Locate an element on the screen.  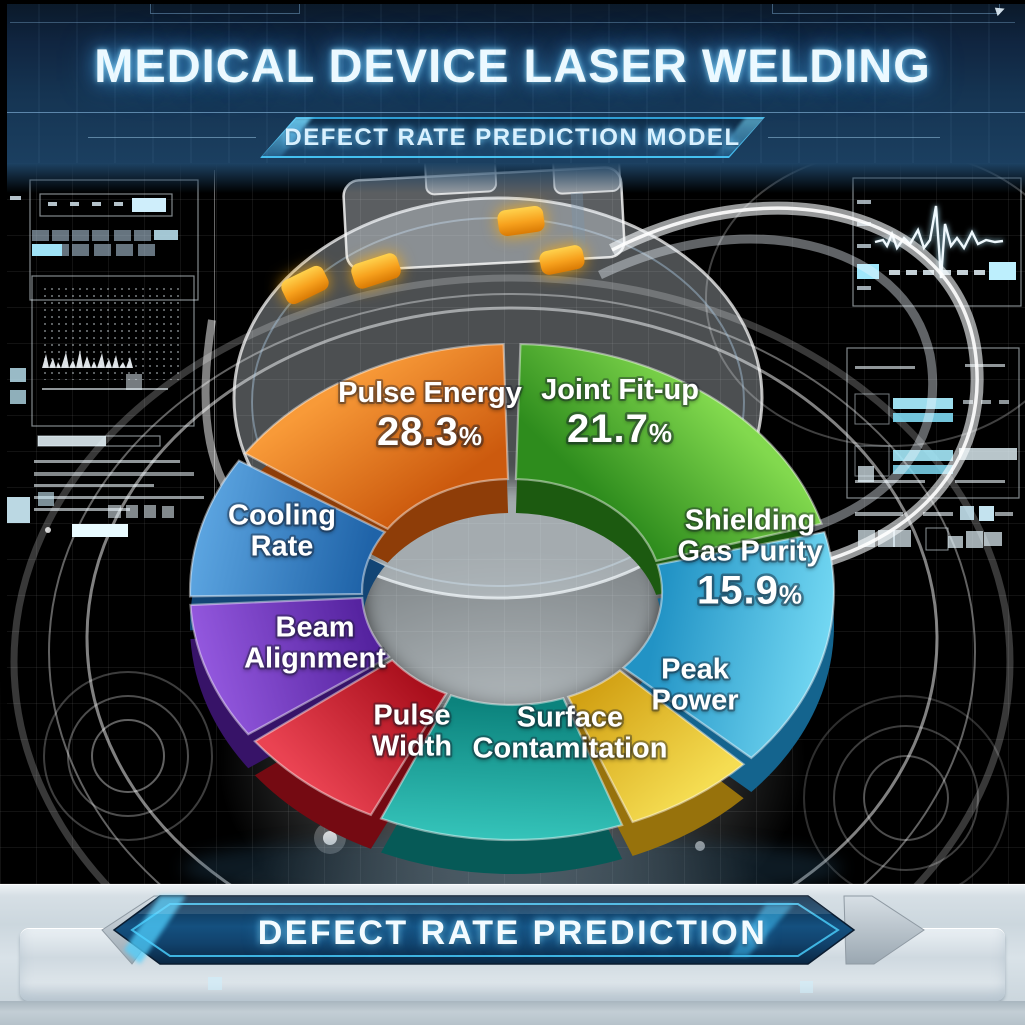
donut-segment-label: Pulse is located at coordinates (411, 715).